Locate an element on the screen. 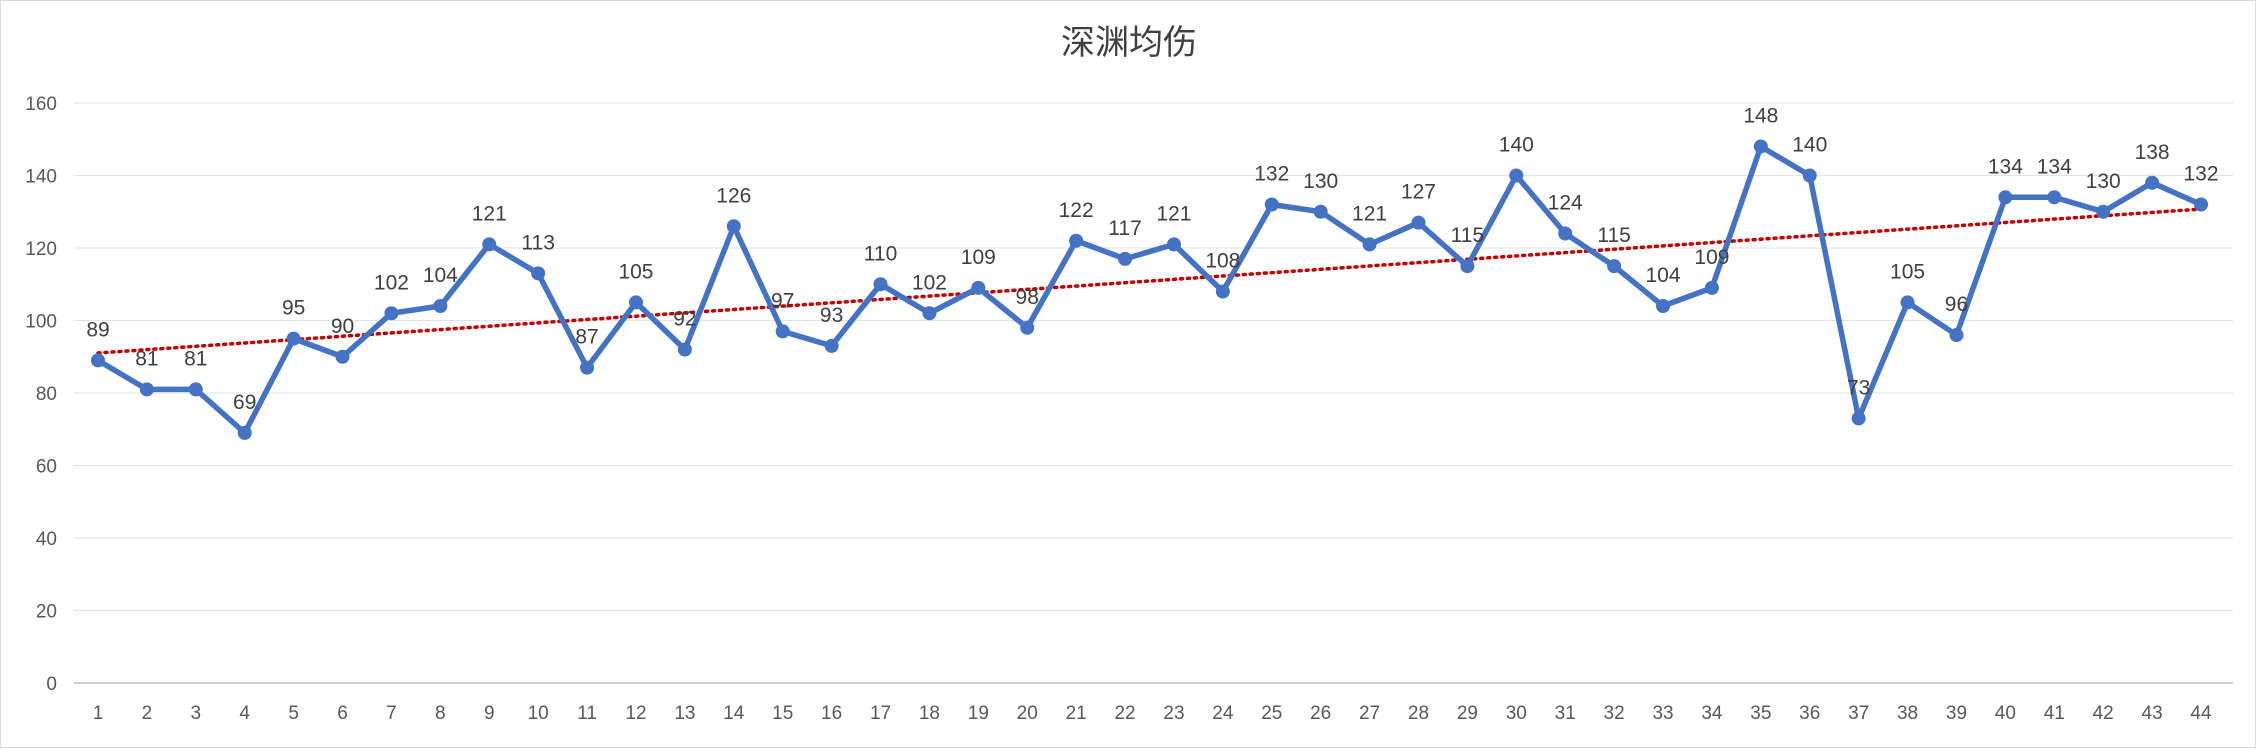 The height and width of the screenshot is (749, 2256). y-tick-label: 40 is located at coordinates (46, 539).